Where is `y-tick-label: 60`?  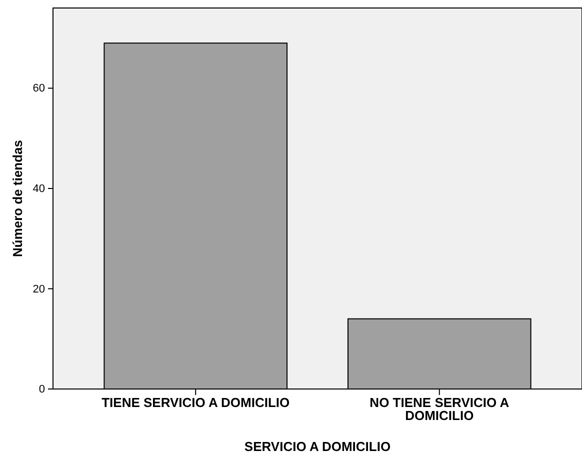 y-tick-label: 60 is located at coordinates (38, 88).